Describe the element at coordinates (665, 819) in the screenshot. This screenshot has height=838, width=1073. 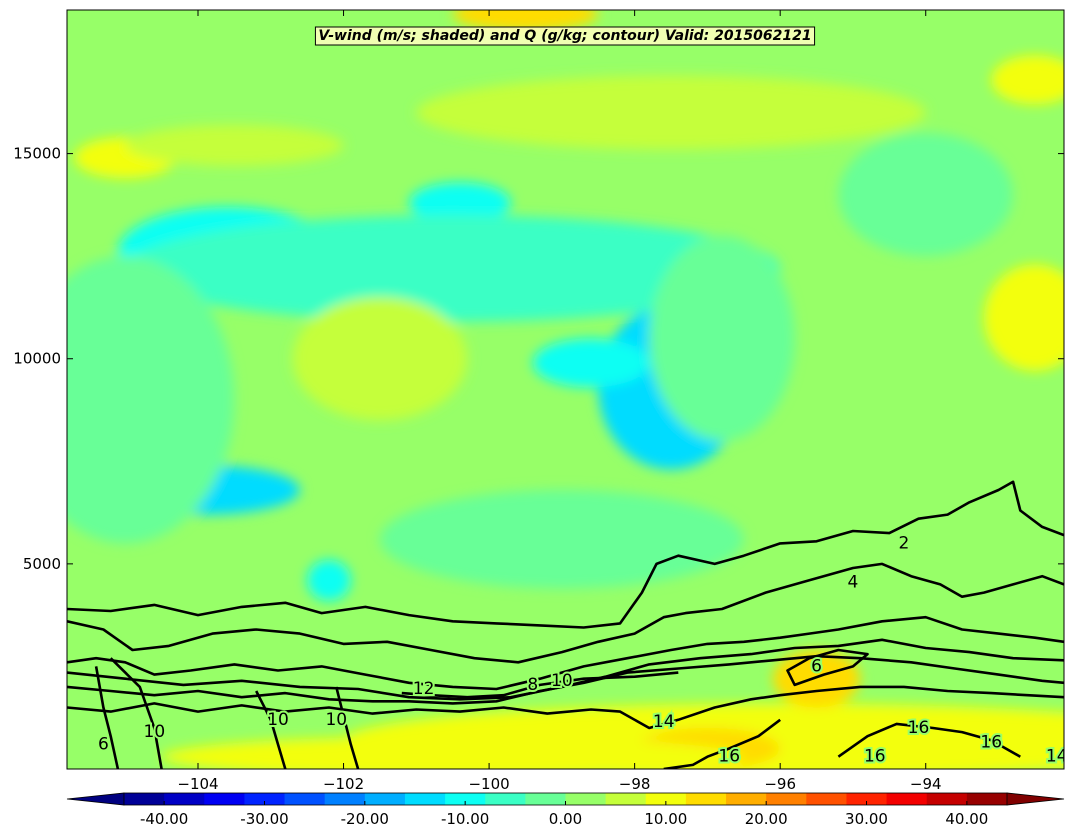
I see `colorbar-tick-label-5: 10.00` at that location.